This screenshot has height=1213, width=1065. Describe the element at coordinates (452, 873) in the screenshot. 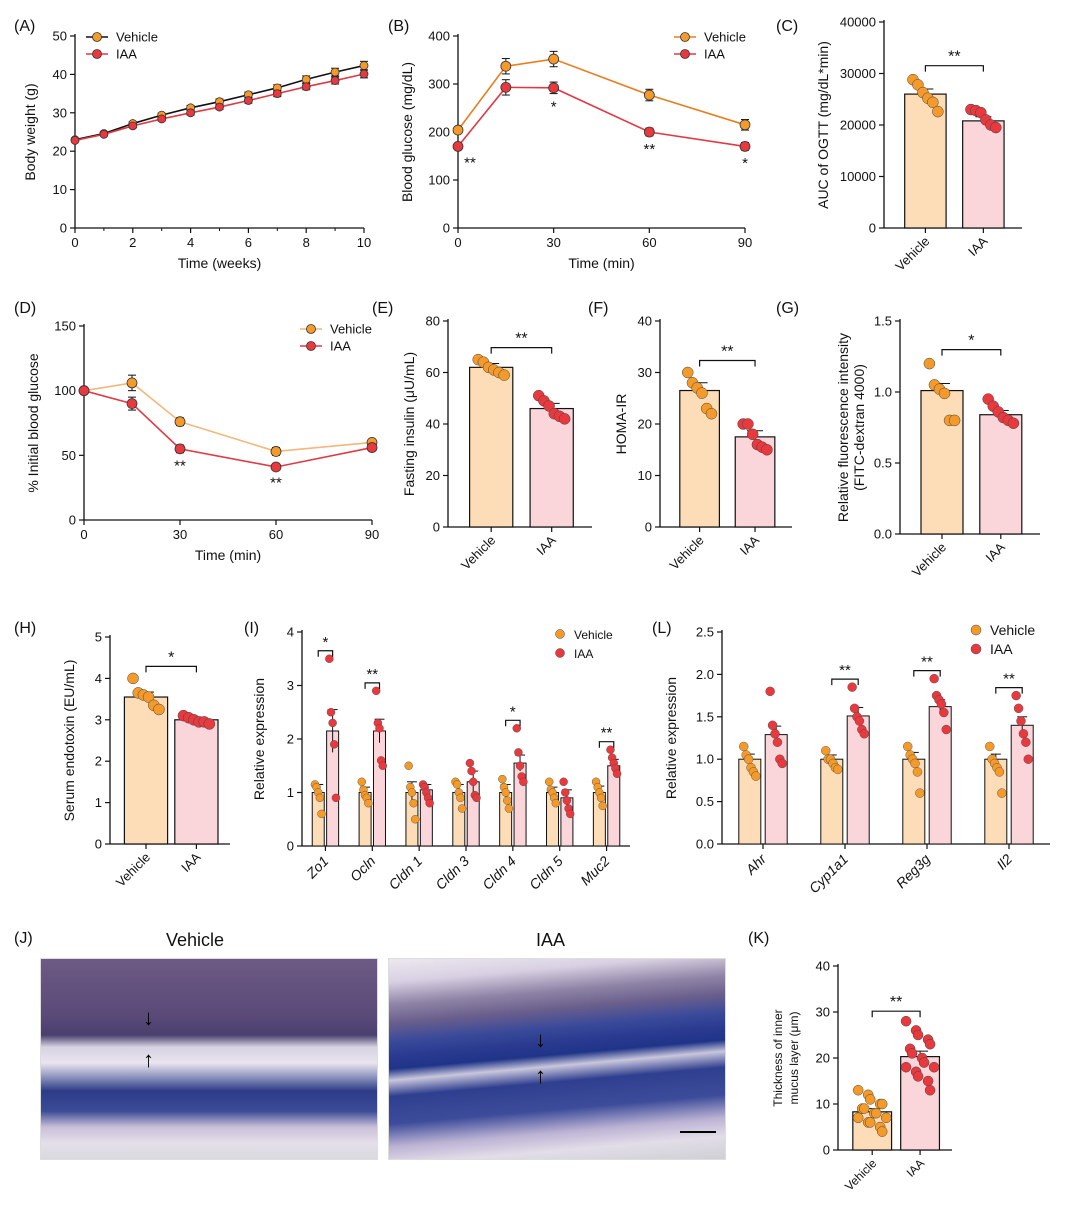

I see `x-tick-label: Cldn 3` at that location.